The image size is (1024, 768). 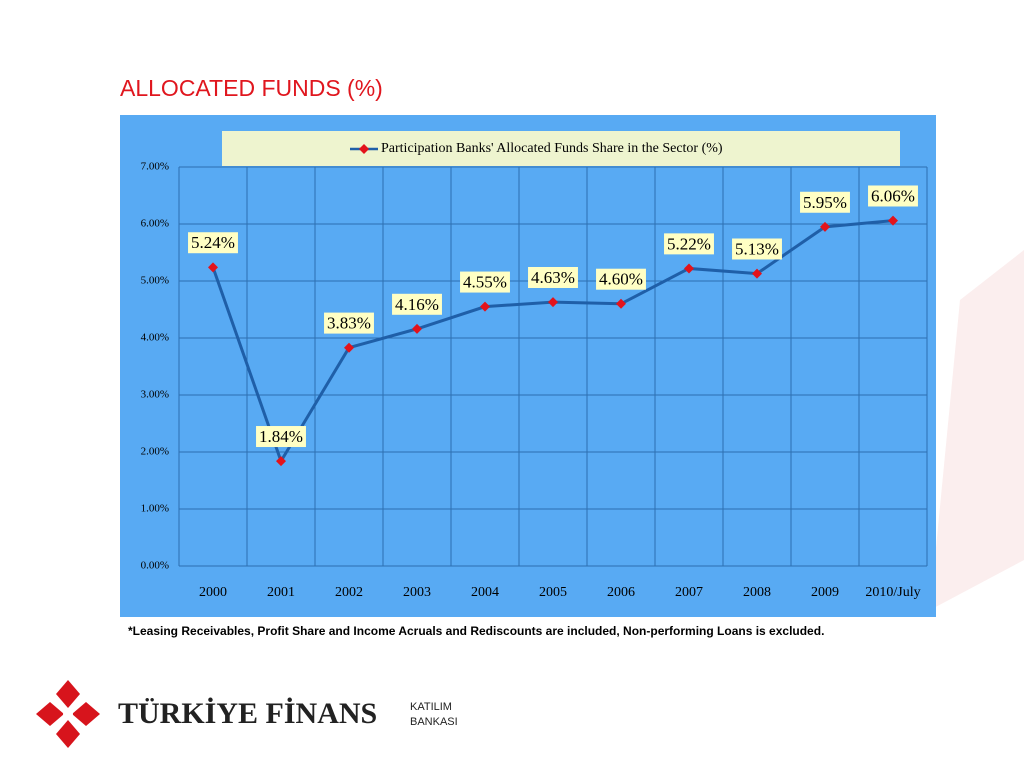 I want to click on logo-mark, so click(x=68, y=714).